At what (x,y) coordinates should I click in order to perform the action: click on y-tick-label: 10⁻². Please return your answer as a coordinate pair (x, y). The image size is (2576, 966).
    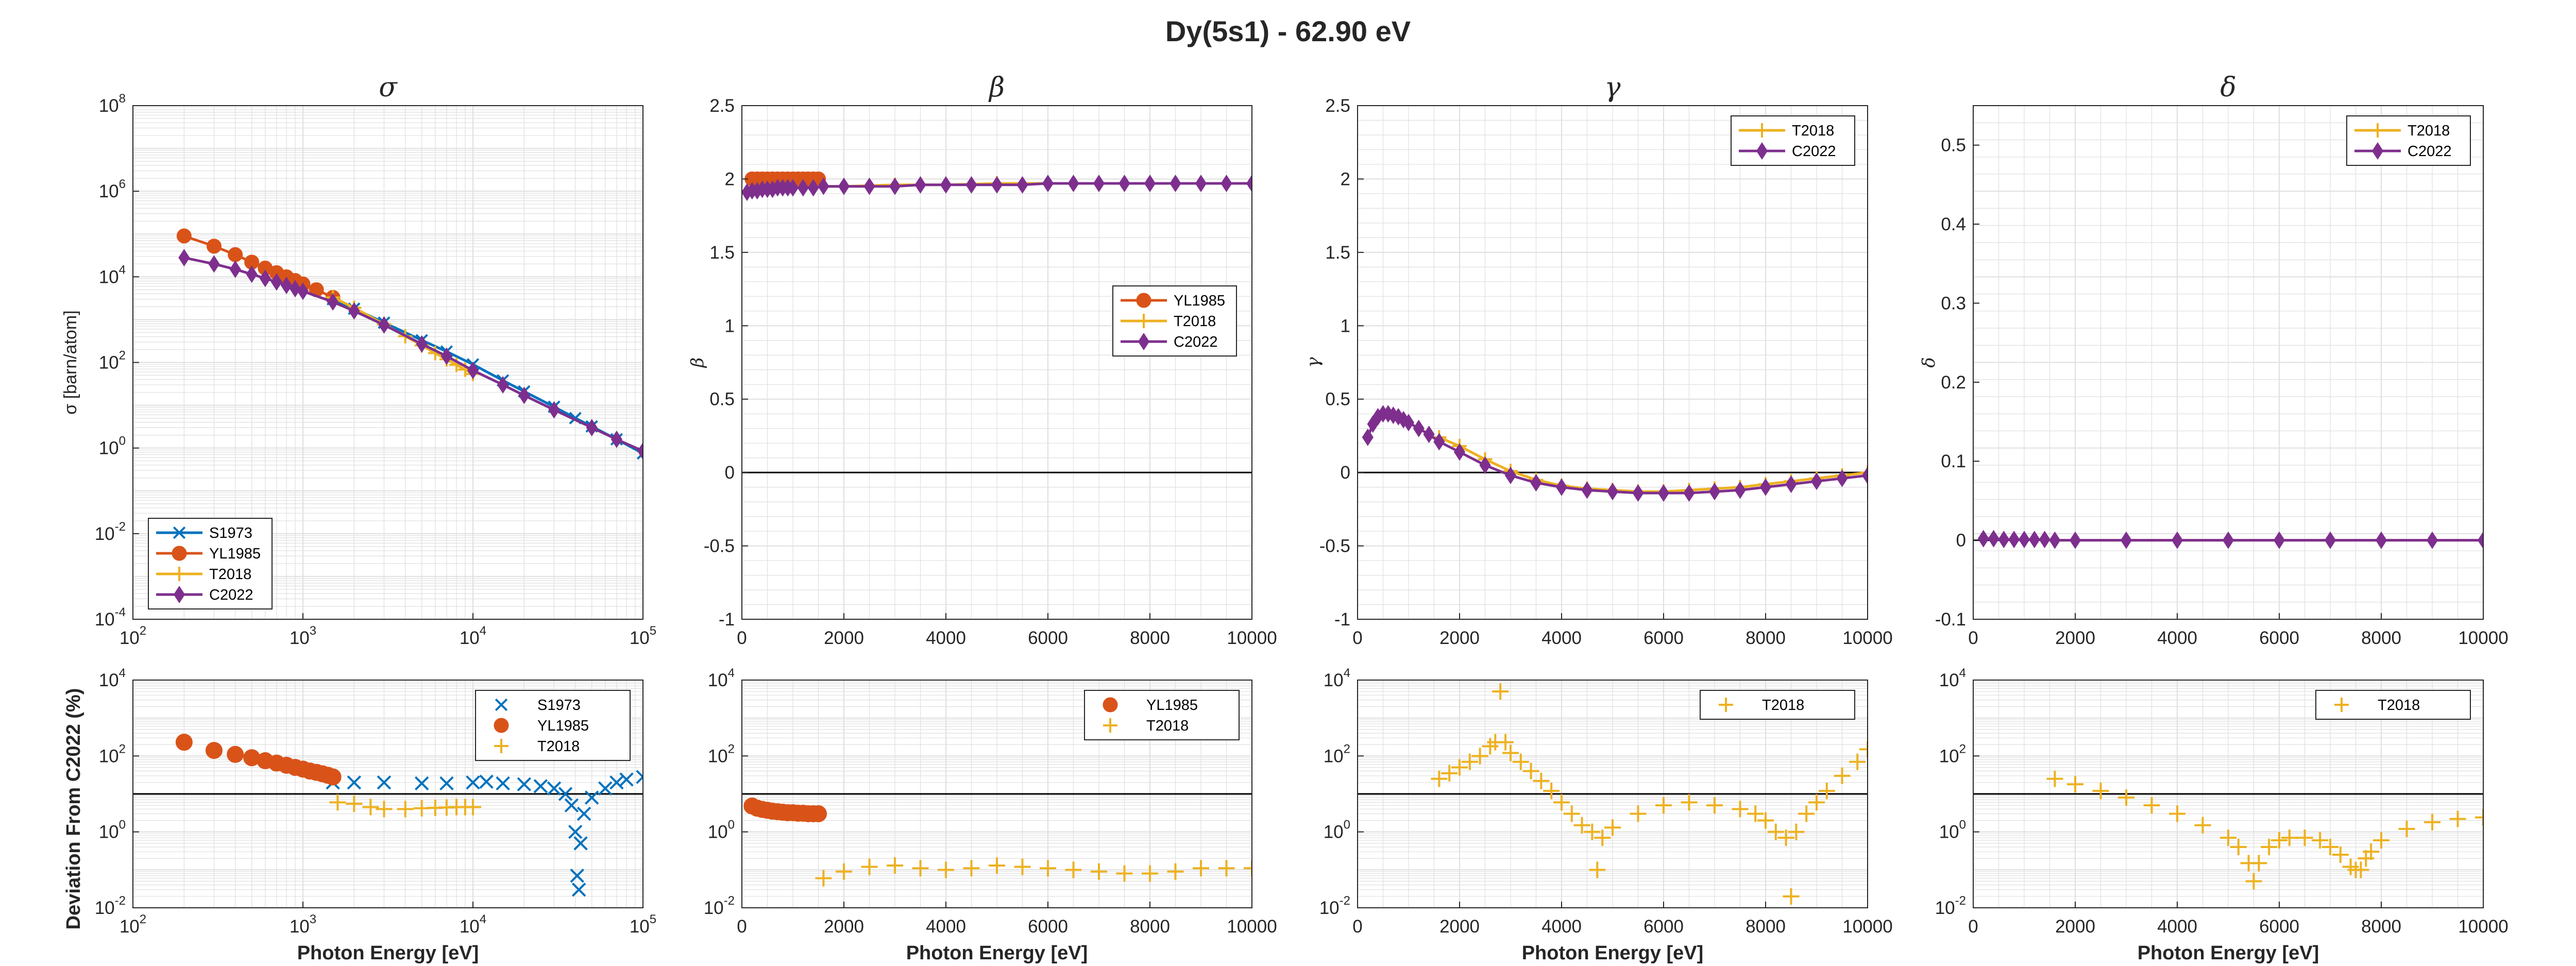
    Looking at the image, I should click on (1334, 906).